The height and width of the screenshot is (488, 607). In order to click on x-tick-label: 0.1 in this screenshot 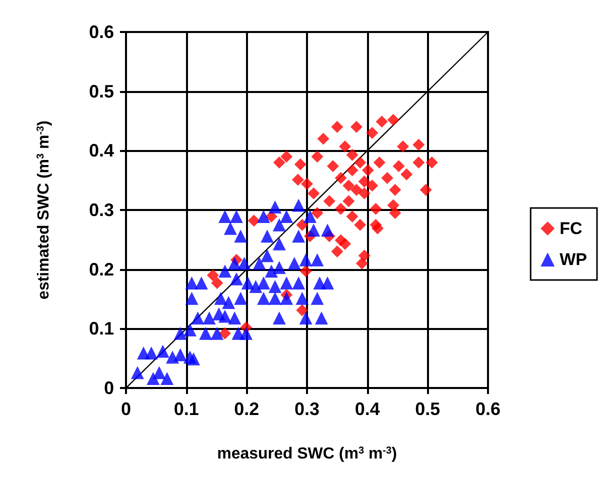, I will do `click(186, 409)`.